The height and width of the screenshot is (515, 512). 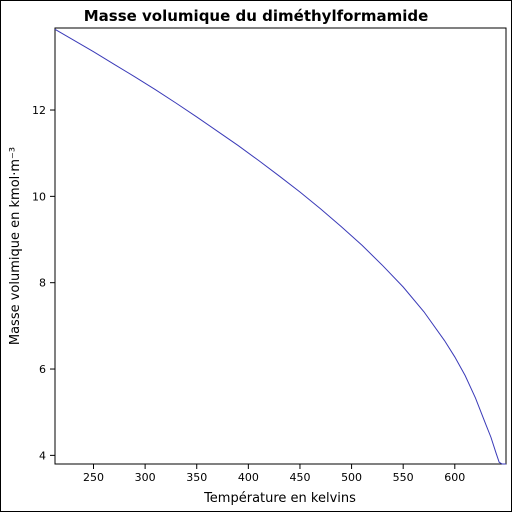 What do you see at coordinates (93, 477) in the screenshot?
I see `x-tick-label: 250` at bounding box center [93, 477].